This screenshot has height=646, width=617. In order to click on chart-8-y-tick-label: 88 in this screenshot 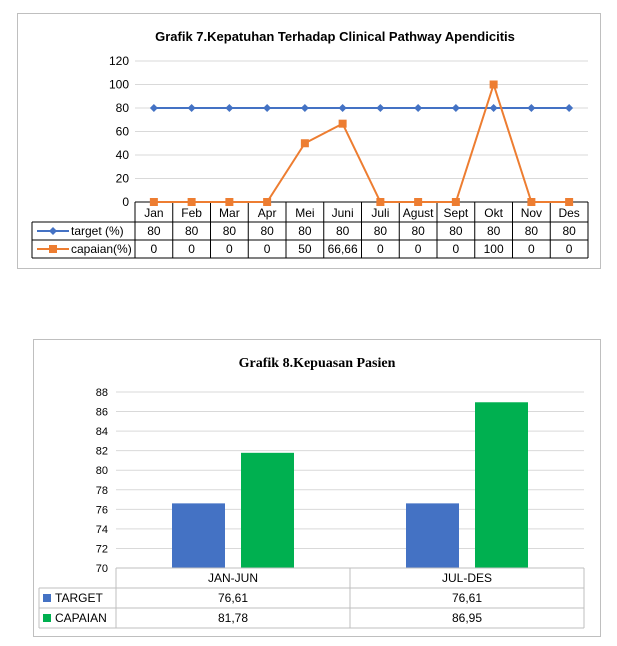, I will do `click(102, 393)`.